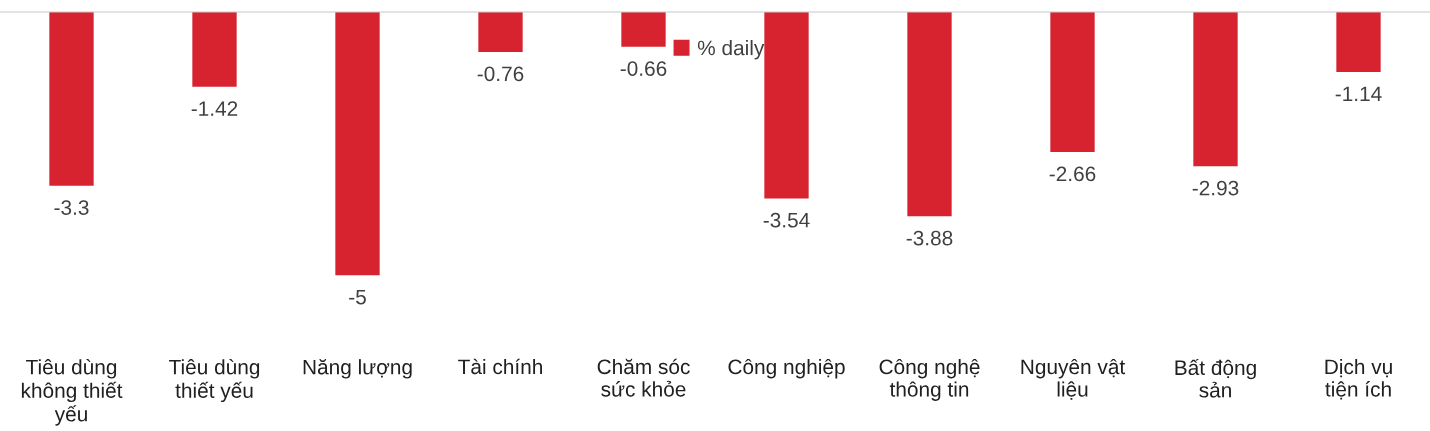  Describe the element at coordinates (72, 392) in the screenshot. I see `x-tick-label: Tiêu dùng không thiết yếu` at that location.